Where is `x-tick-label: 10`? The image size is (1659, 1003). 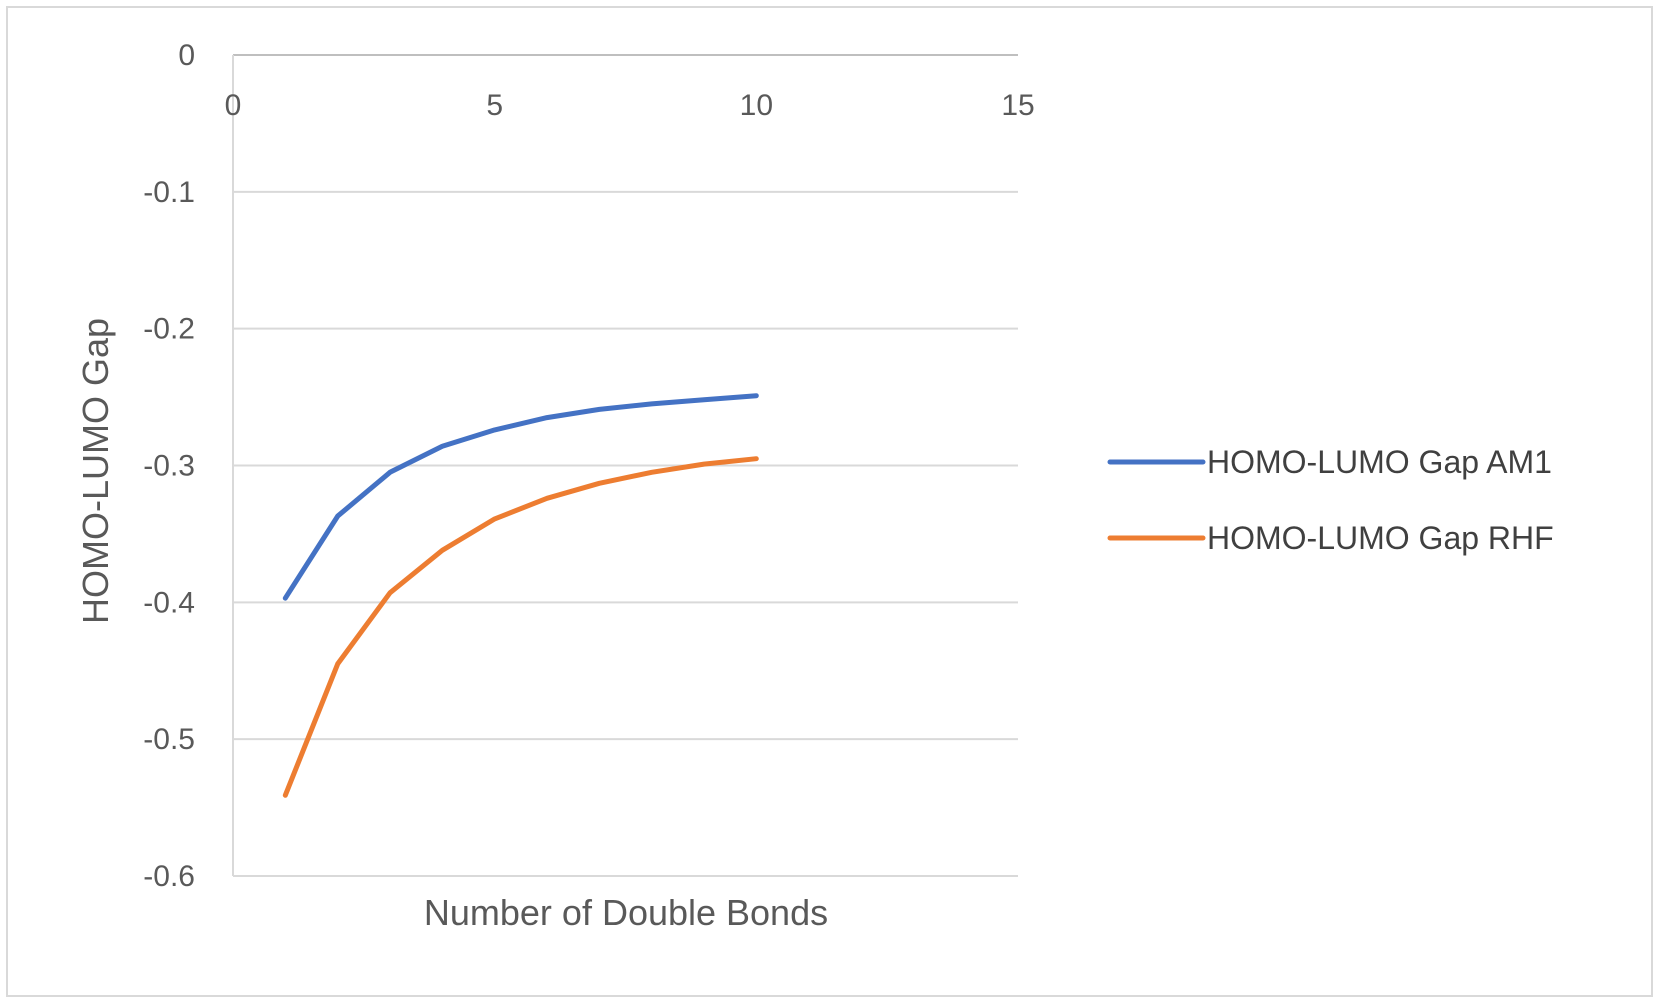
x-tick-label: 10 is located at coordinates (756, 105).